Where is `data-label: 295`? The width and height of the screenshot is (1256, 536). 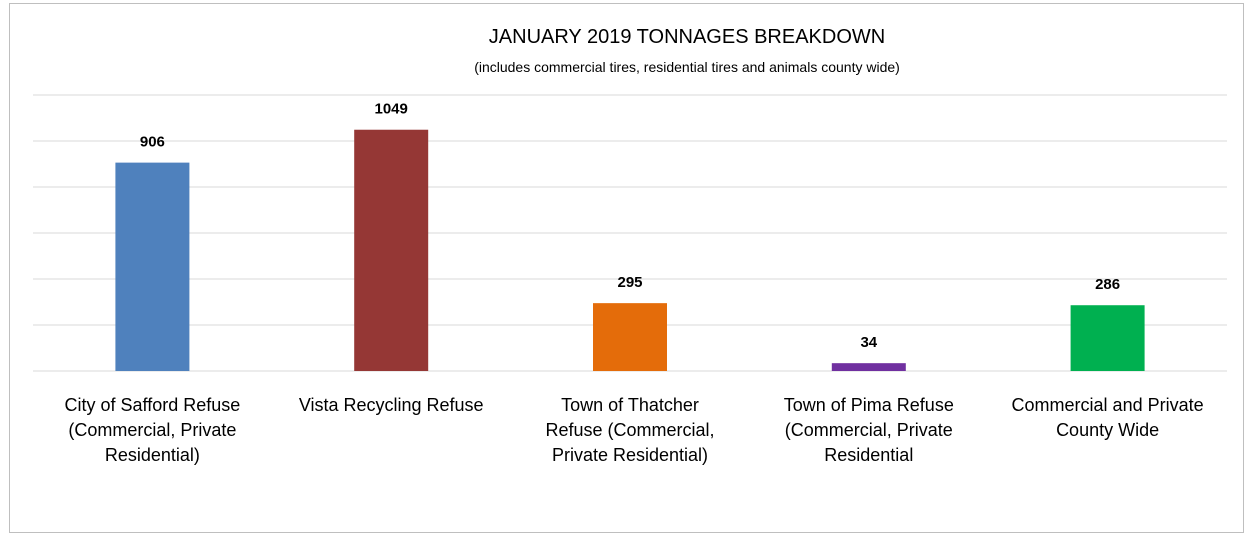
data-label: 295 is located at coordinates (629, 282).